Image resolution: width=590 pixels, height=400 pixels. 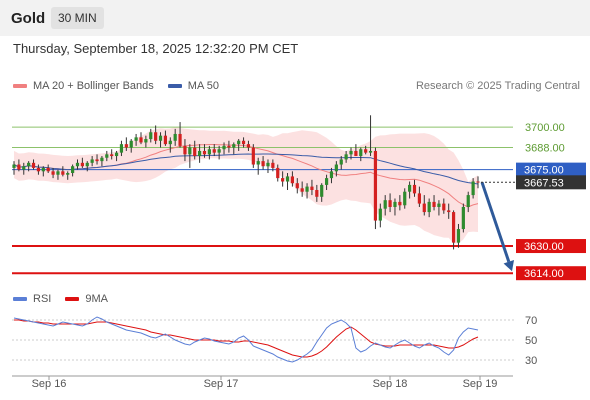 I want to click on forecast-arrow-shaft, so click(x=495, y=222).